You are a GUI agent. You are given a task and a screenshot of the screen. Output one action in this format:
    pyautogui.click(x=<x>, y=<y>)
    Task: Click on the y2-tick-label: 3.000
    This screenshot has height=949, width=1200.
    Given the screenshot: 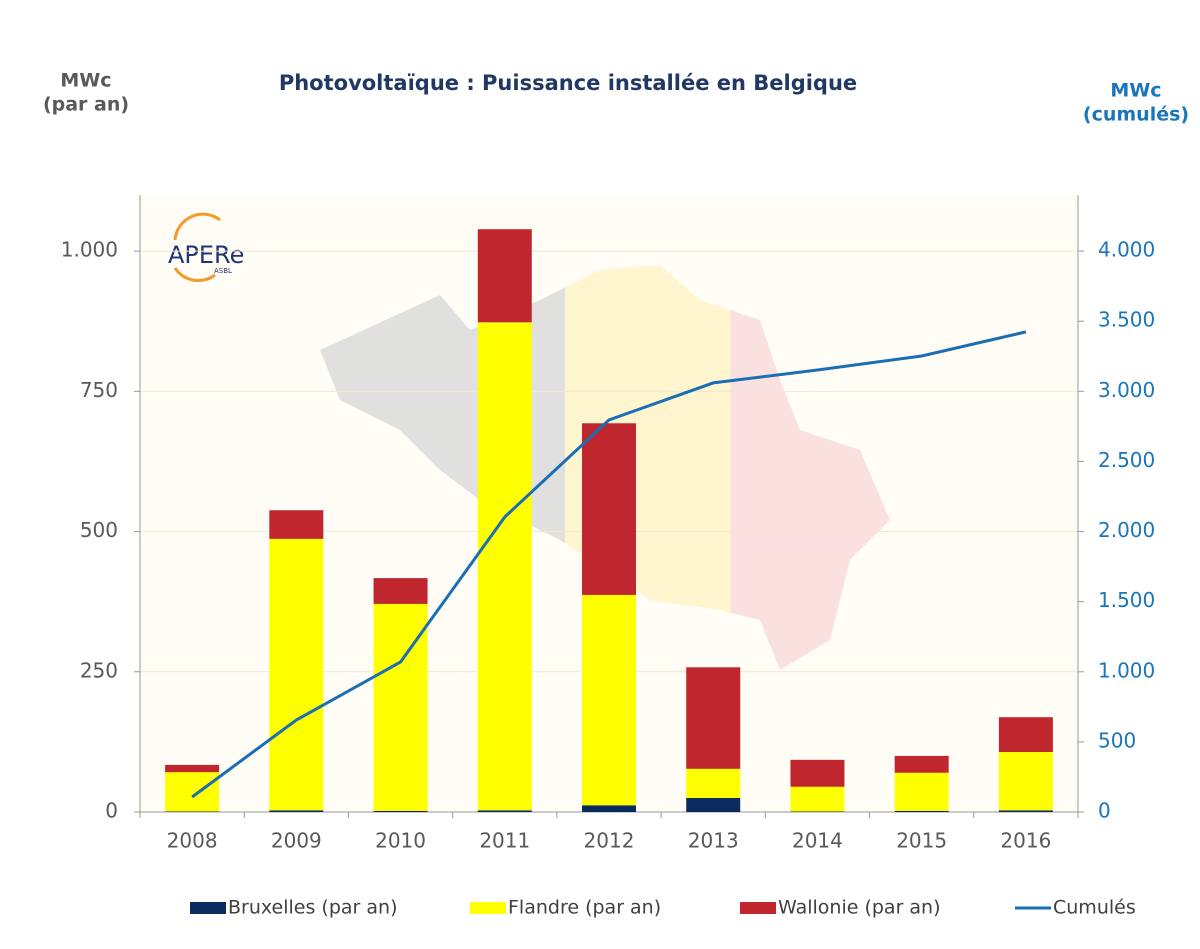 What is the action you would take?
    pyautogui.click(x=1126, y=390)
    